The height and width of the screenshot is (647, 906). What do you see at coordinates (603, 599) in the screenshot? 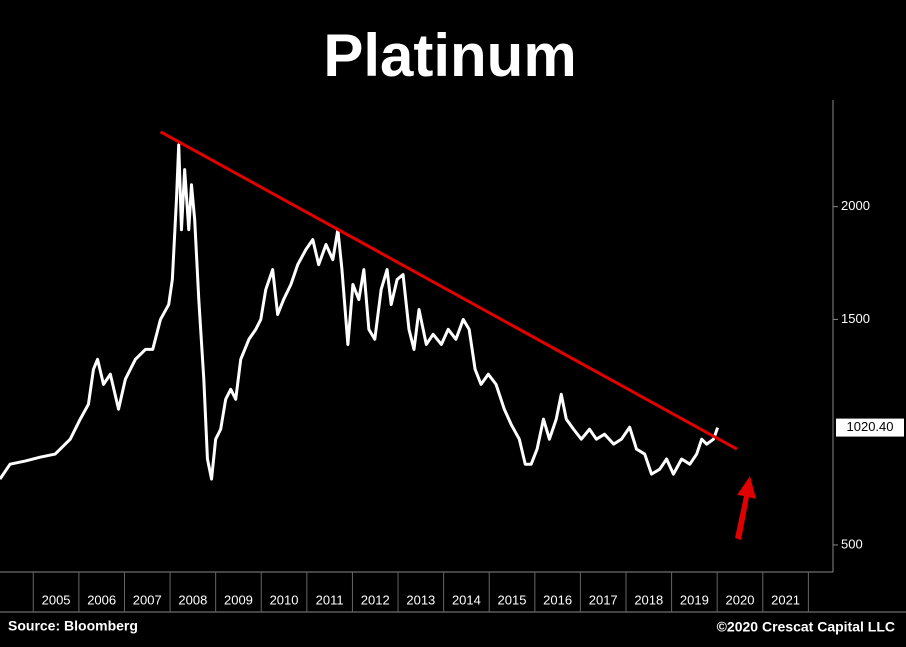
I see `x-tick-label: 2017` at bounding box center [603, 599].